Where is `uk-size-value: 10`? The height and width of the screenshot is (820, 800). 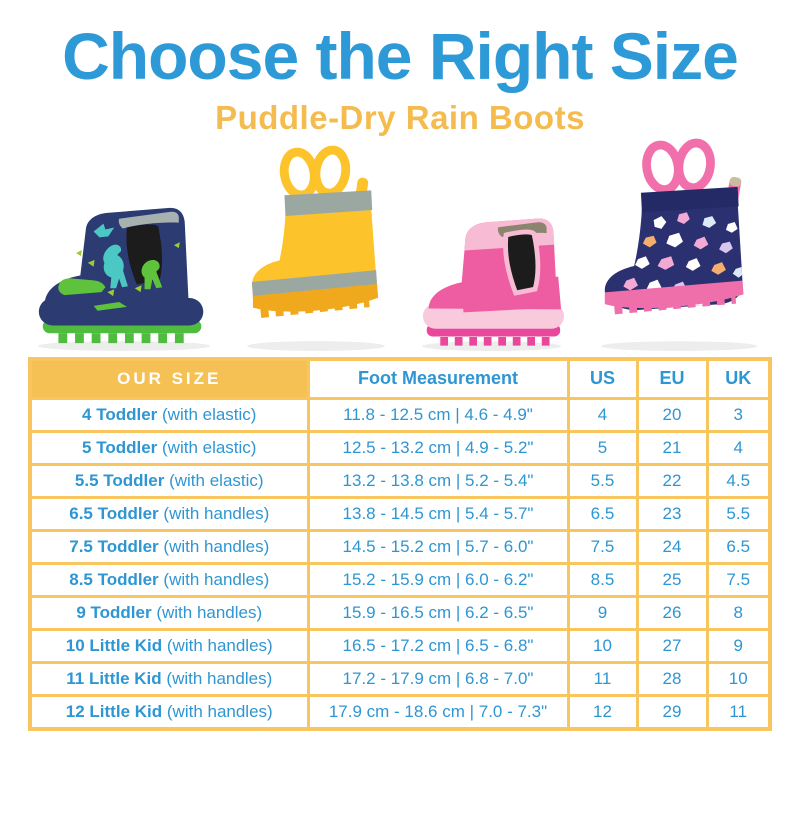 uk-size-value: 10 is located at coordinates (738, 679).